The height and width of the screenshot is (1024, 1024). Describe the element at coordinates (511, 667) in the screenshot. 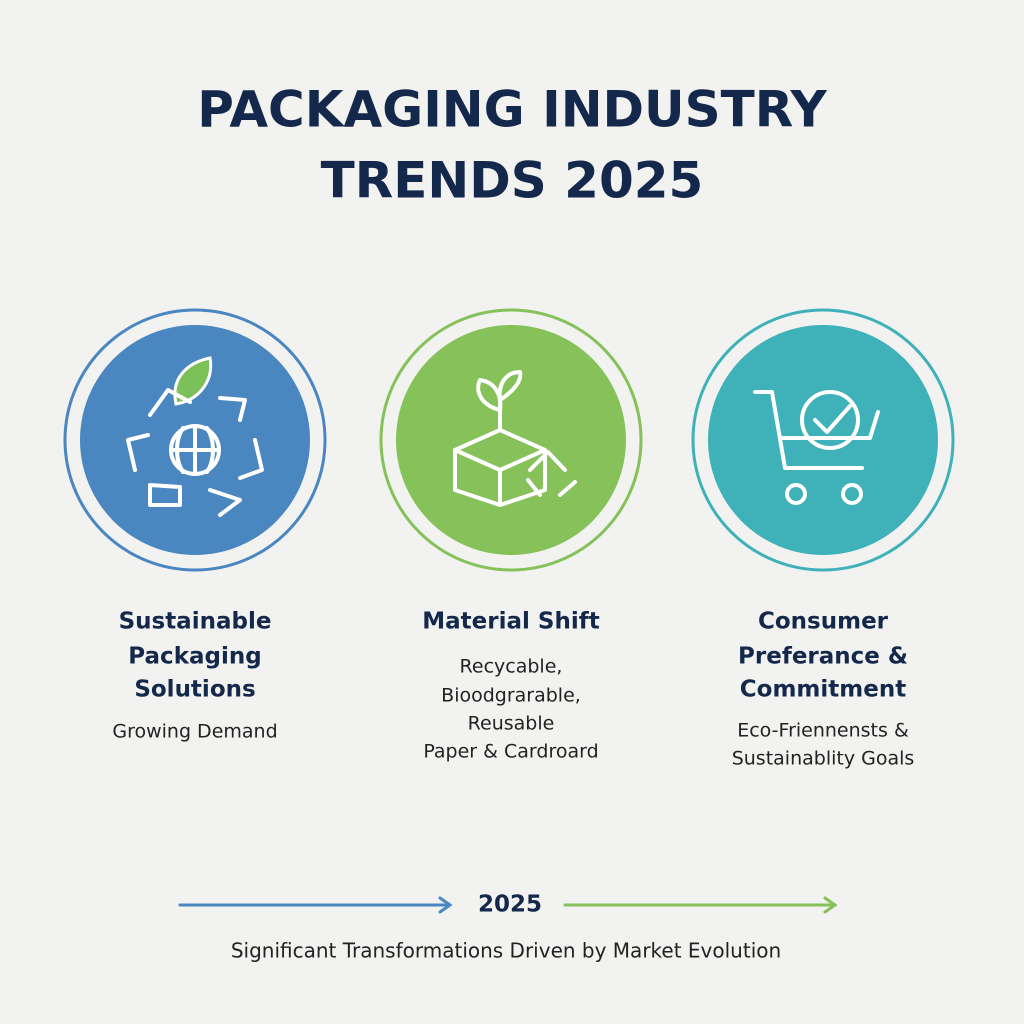

I see `item-description: Recycable,` at that location.